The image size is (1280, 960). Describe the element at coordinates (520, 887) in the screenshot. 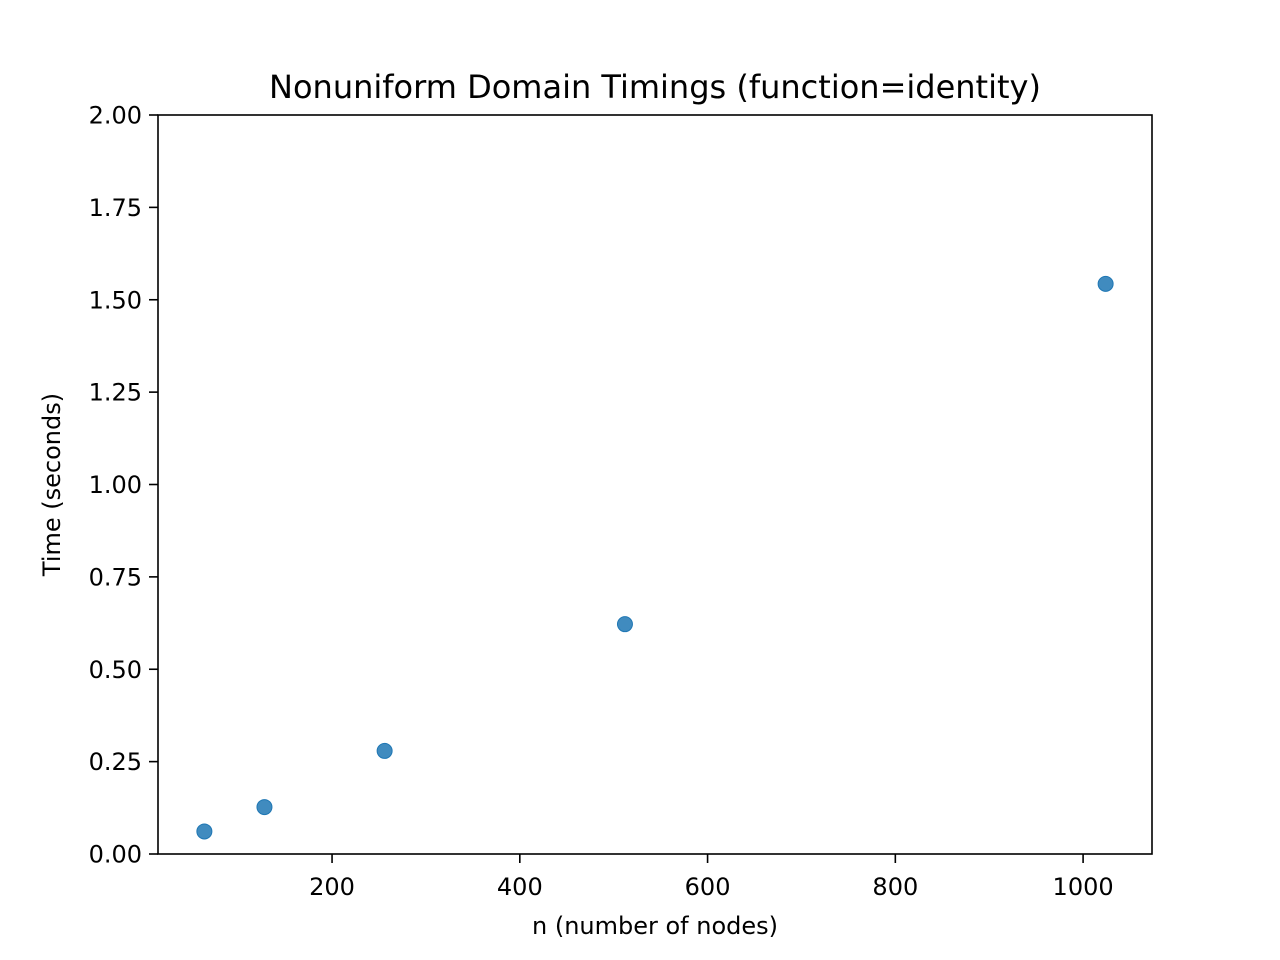

I see `x-tick-label: 400` at that location.